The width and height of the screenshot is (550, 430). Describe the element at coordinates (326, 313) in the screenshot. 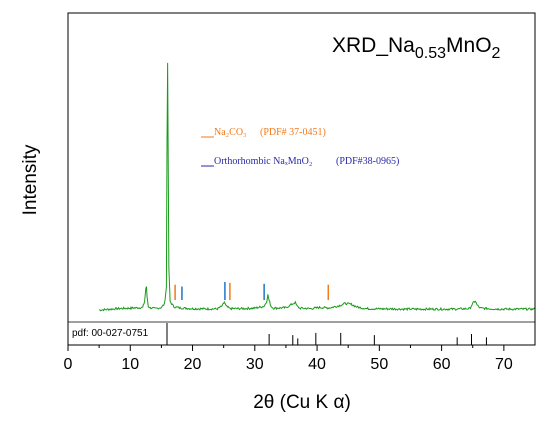

I see `reference-layer` at that location.